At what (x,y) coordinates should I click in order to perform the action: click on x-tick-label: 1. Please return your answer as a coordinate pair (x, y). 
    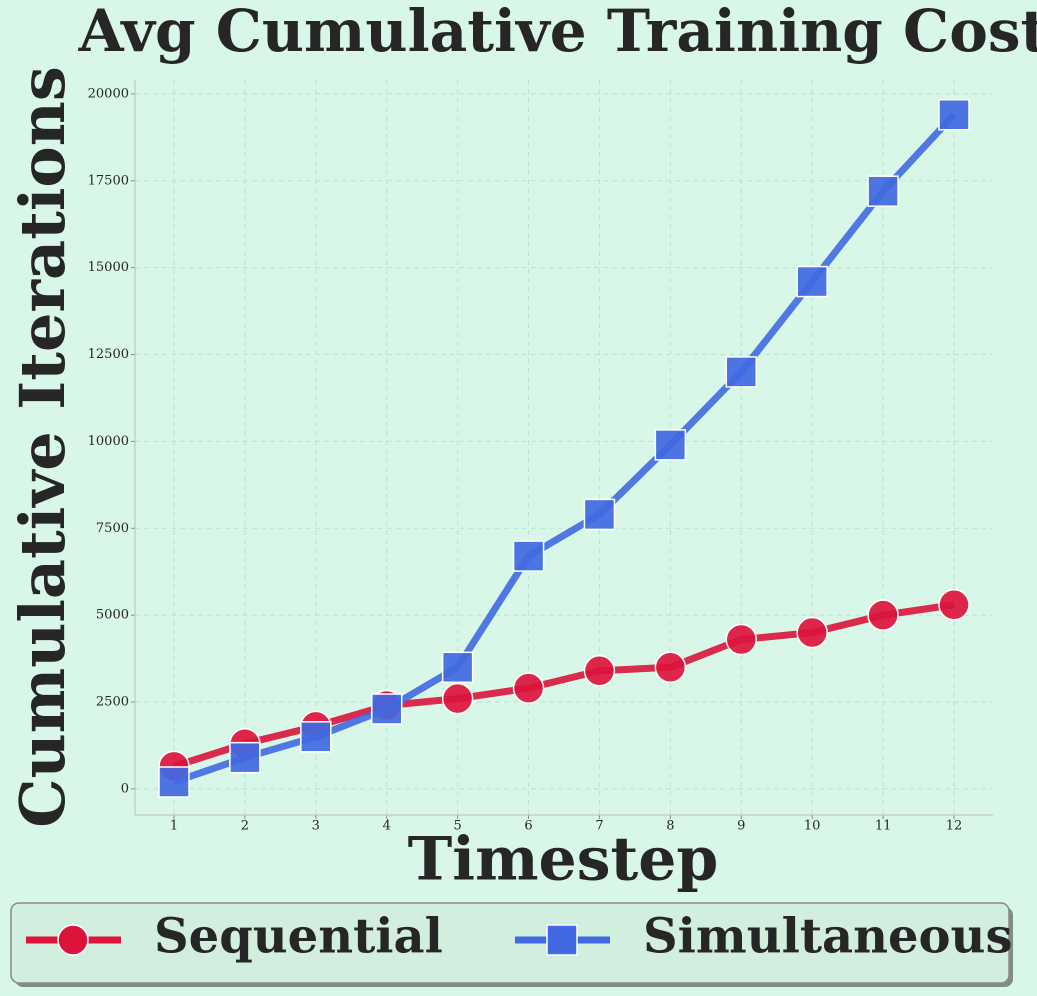
    Looking at the image, I should click on (174, 826).